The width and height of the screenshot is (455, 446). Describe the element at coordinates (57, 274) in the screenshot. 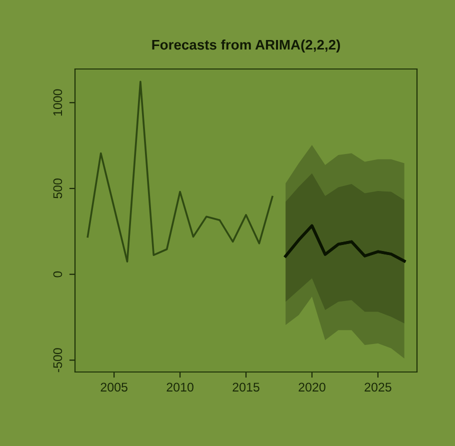

I see `y-tick-label: 0` at that location.